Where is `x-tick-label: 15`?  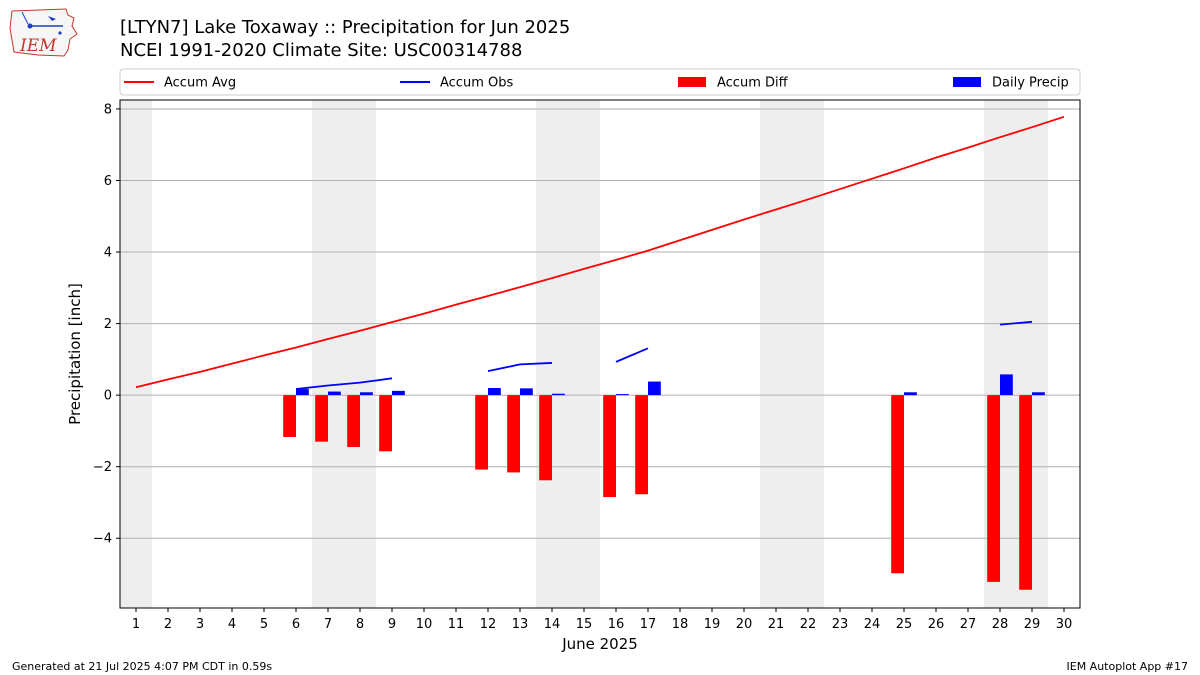
x-tick-label: 15 is located at coordinates (584, 624).